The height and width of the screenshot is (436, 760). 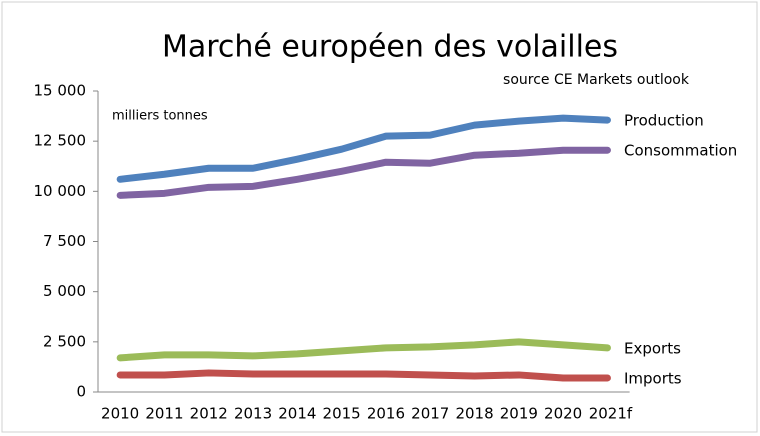 What do you see at coordinates (81, 392) in the screenshot?
I see `y-tick-label: 0` at bounding box center [81, 392].